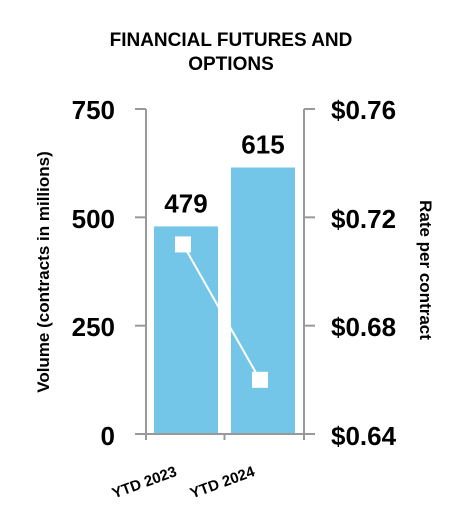  I want to click on y2-axis-label: Rate per contract, so click(425, 270).